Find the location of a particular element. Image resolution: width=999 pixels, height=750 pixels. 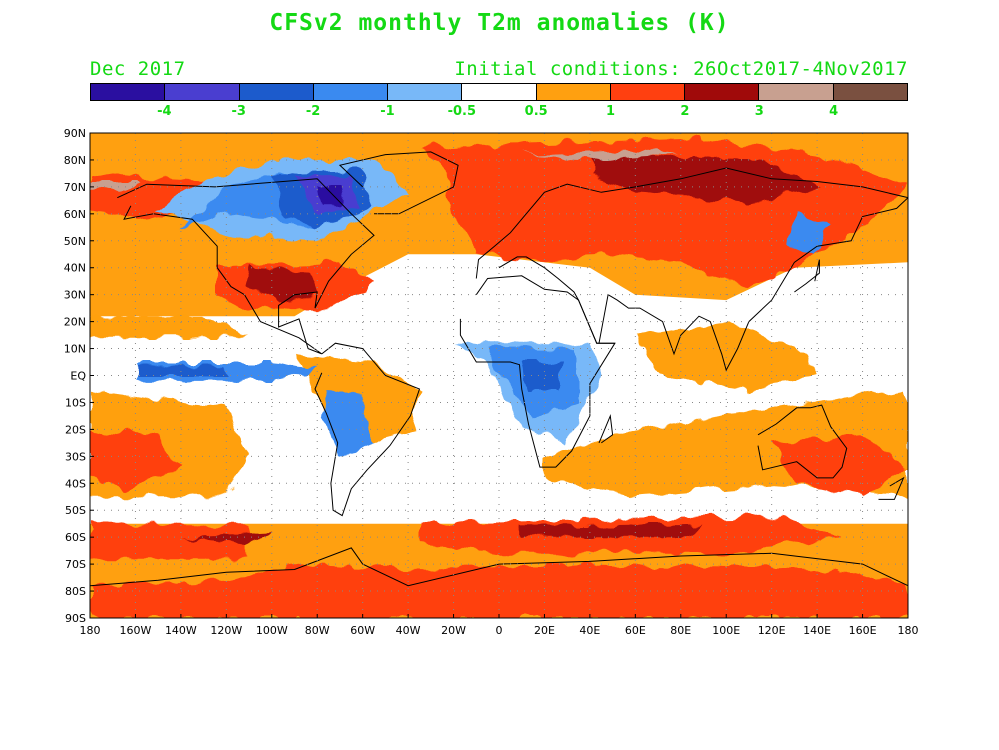

latitude-label: 10N is located at coordinates (75, 349).